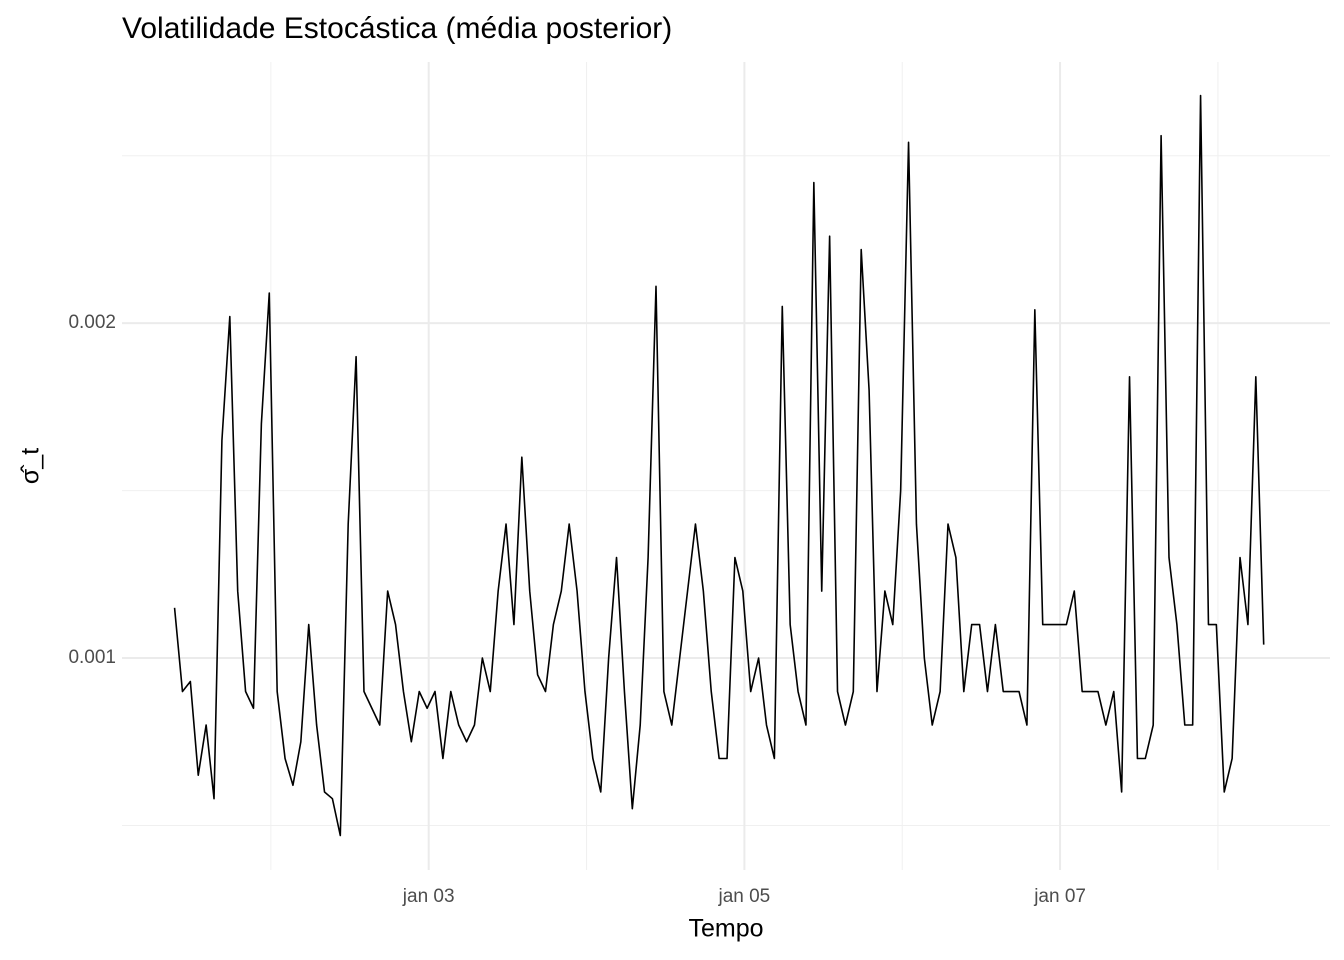 The image size is (1344, 960). What do you see at coordinates (31, 466) in the screenshot?
I see `y-axis-title: σ̂_t` at bounding box center [31, 466].